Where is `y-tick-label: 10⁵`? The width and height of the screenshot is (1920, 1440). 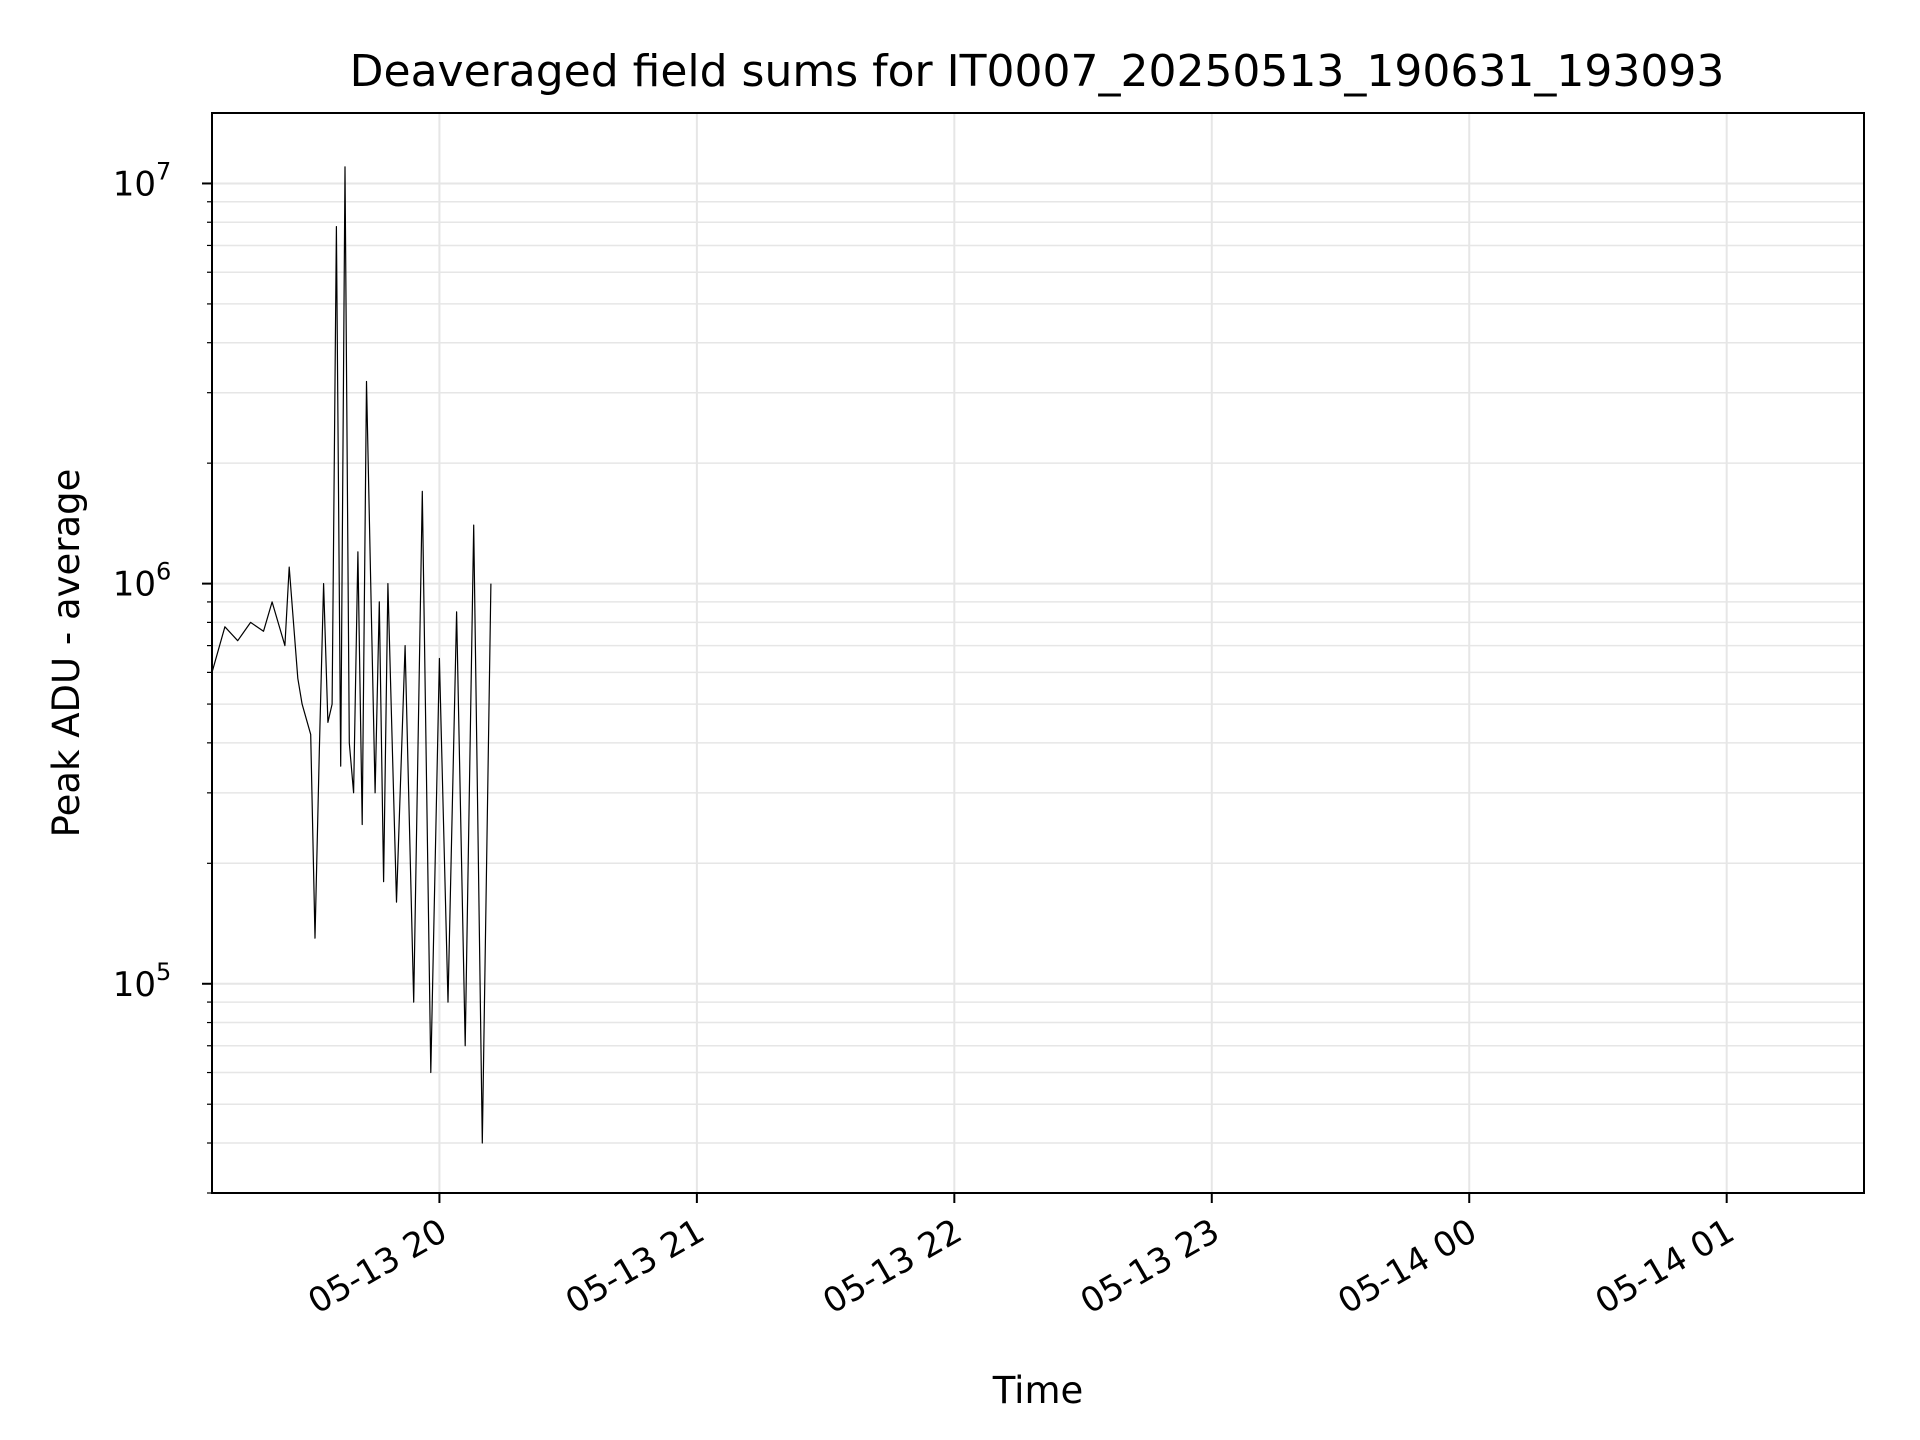 y-tick-label: 10⁵ is located at coordinates (142, 981).